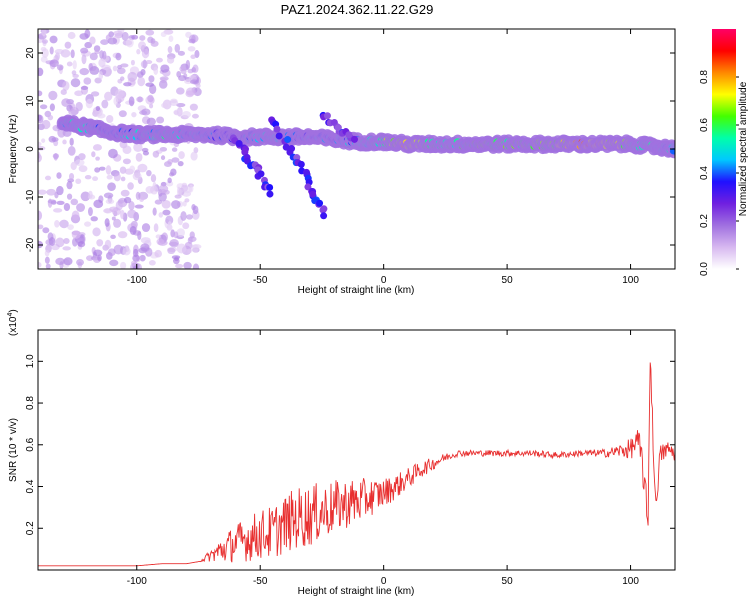 The image size is (750, 600). What do you see at coordinates (30, 244) in the screenshot?
I see `y-tick-label: -20` at bounding box center [30, 244].